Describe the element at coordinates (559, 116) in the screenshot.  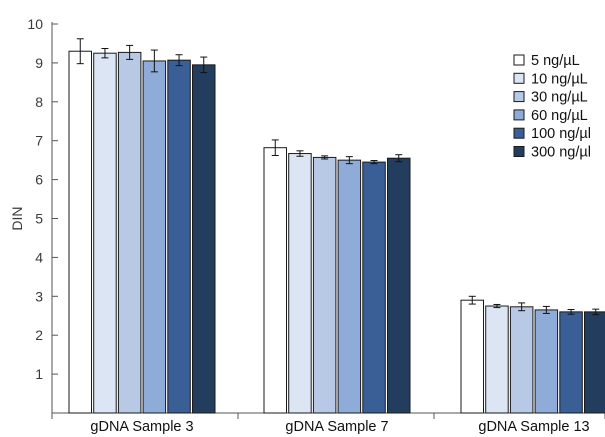
I see `legend-label: 60 ng/µL` at that location.